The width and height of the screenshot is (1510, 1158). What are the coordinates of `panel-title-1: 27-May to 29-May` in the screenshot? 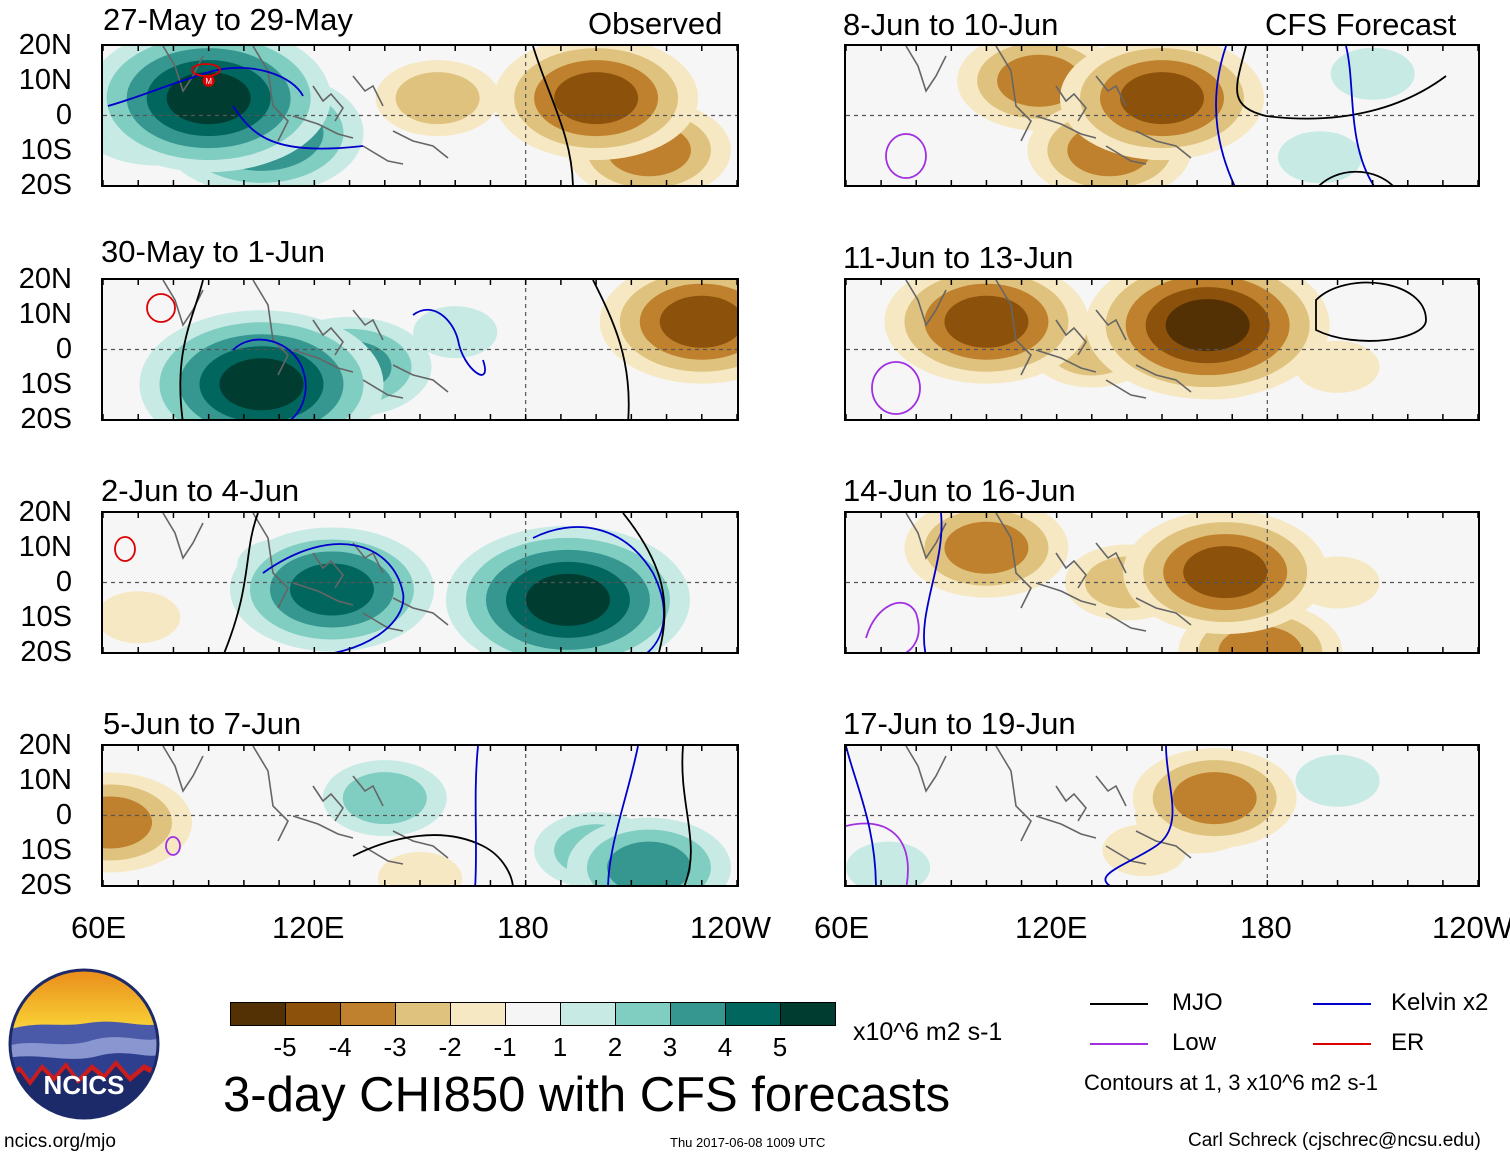 It's located at (228, 19).